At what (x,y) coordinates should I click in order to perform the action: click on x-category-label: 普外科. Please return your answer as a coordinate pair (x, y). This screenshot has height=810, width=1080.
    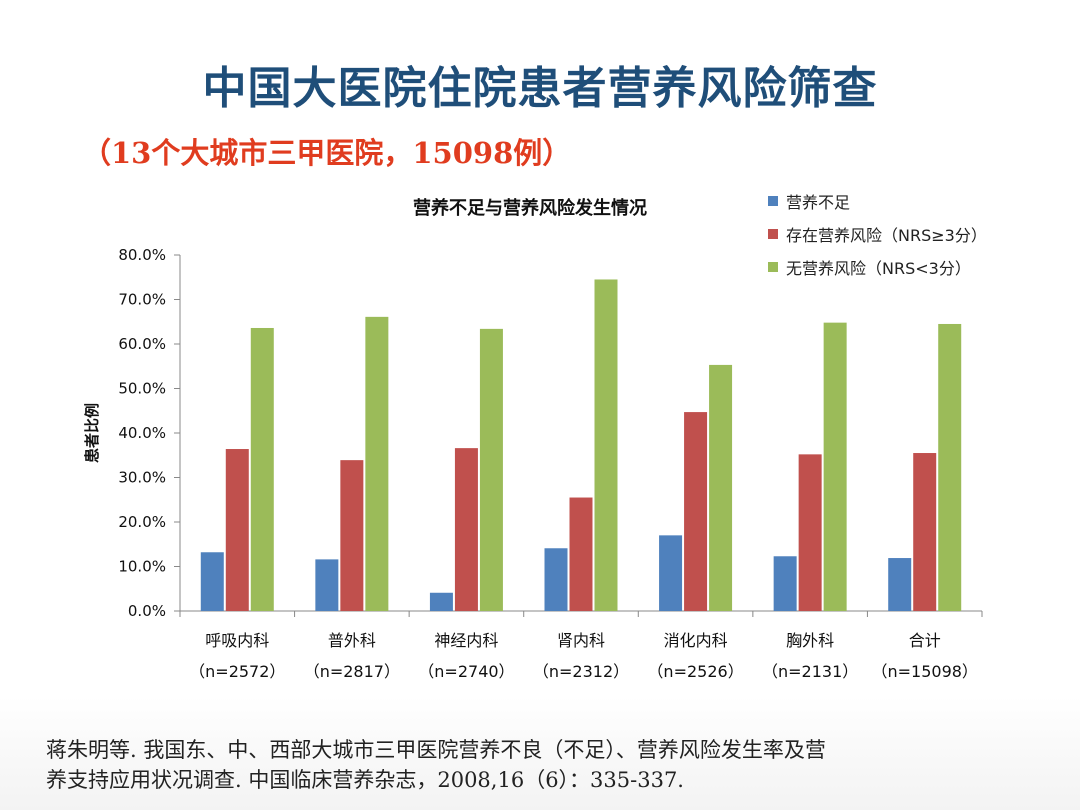
    Looking at the image, I should click on (352, 640).